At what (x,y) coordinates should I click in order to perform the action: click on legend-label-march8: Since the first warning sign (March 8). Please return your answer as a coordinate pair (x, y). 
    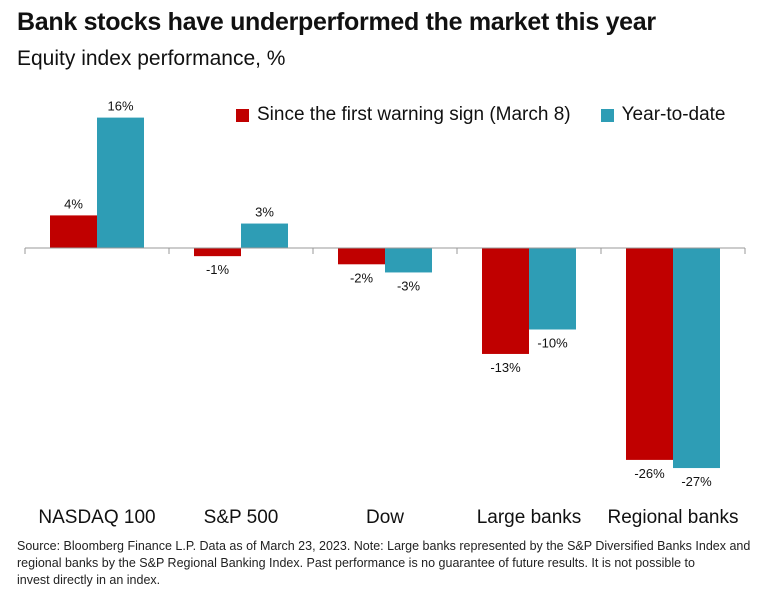
    Looking at the image, I should click on (414, 114).